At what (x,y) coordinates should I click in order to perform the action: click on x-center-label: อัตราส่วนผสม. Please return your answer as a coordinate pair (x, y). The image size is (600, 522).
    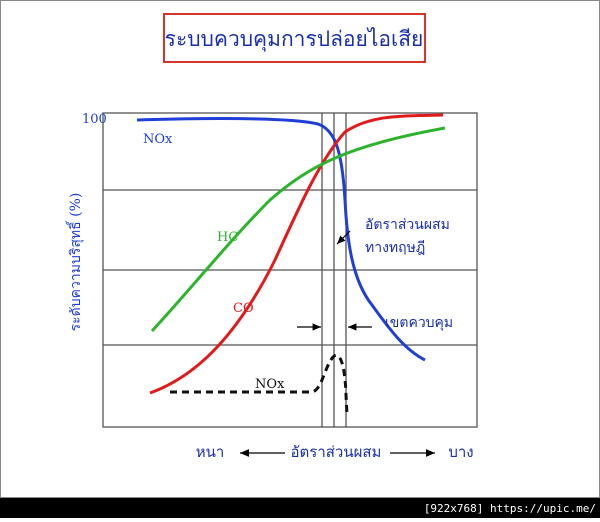
    Looking at the image, I should click on (336, 452).